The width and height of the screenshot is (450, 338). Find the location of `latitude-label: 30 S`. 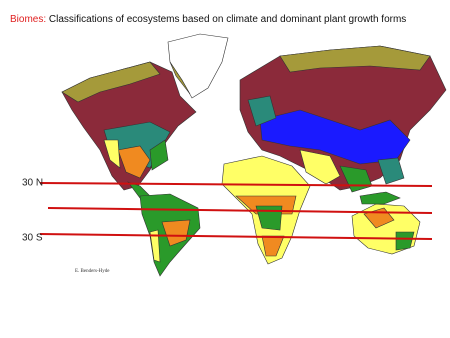

latitude-label: 30 S is located at coordinates (32, 238).